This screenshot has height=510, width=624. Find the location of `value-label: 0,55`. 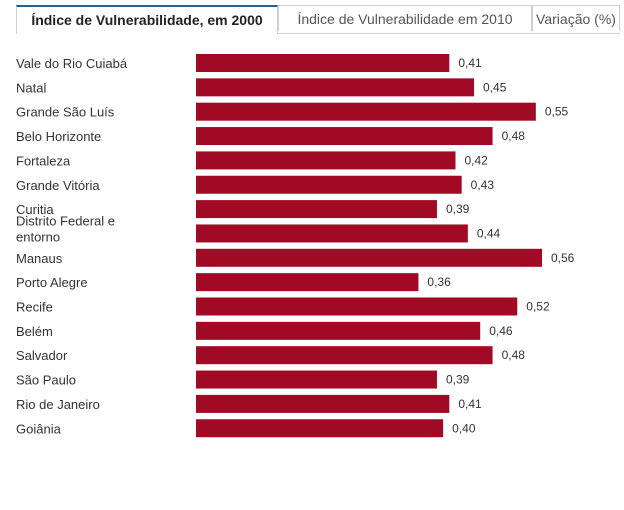

value-label: 0,55 is located at coordinates (557, 112).